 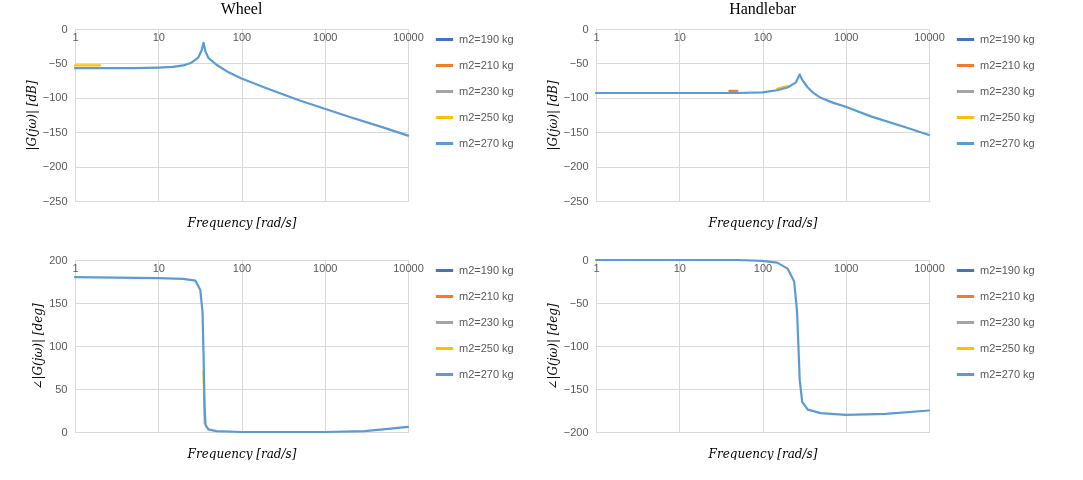 What do you see at coordinates (58, 302) in the screenshot?
I see `y-tick-label: 150` at bounding box center [58, 302].